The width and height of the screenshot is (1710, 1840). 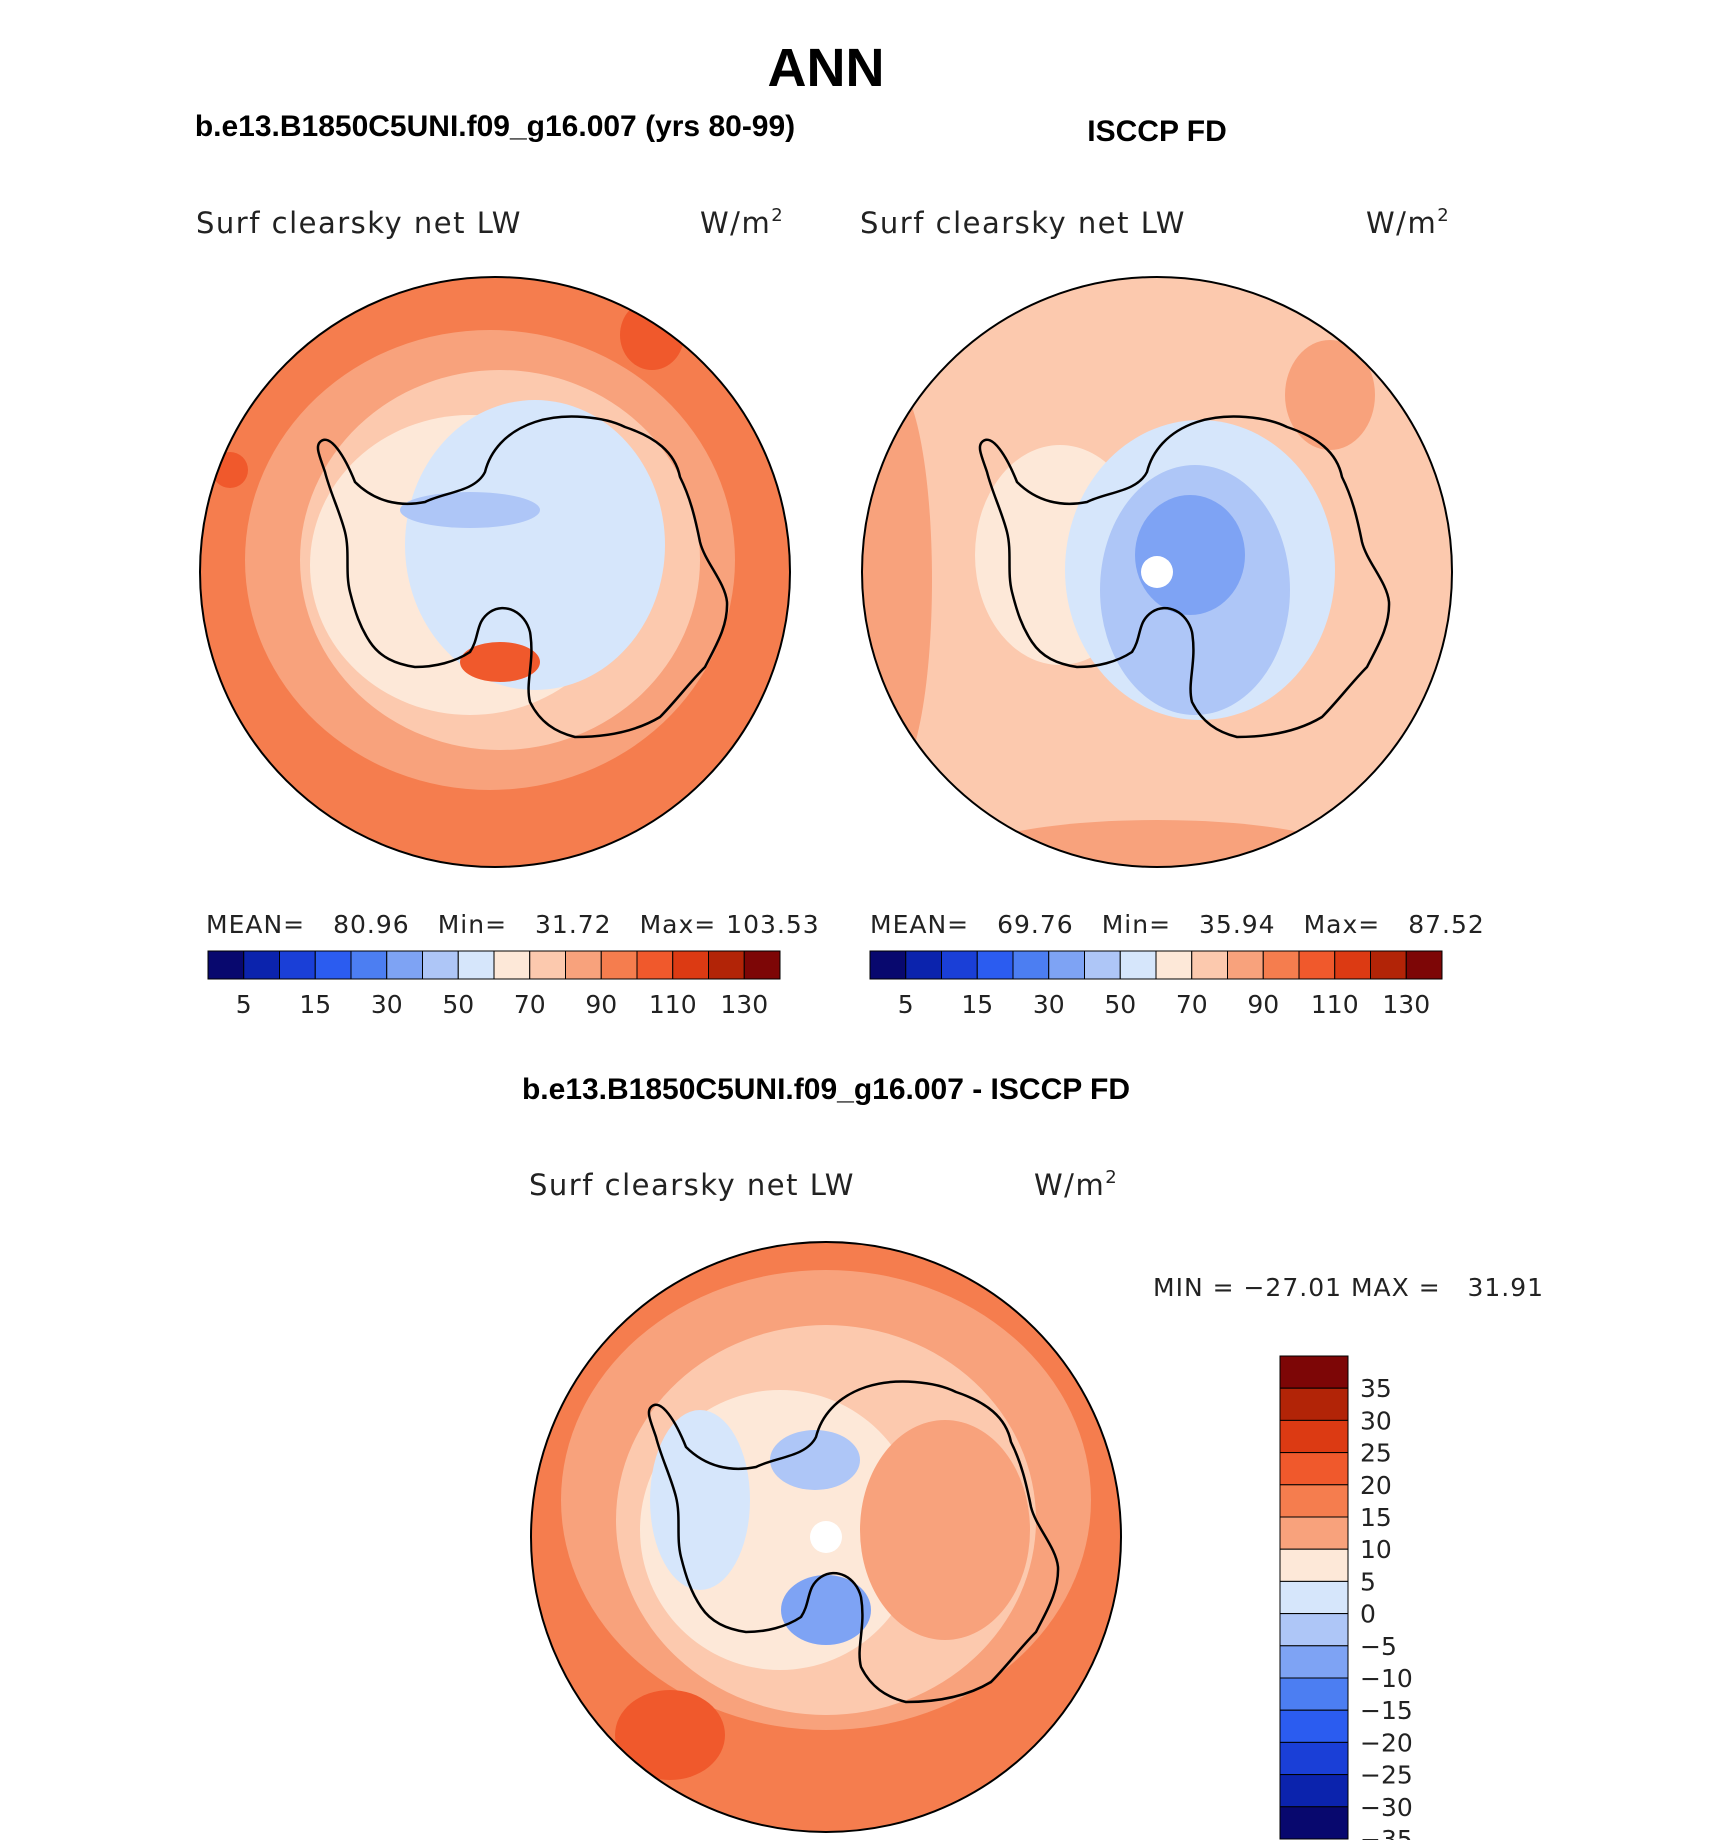 I want to click on colorbar-obs-tick-label: 90, so click(x=1263, y=1004).